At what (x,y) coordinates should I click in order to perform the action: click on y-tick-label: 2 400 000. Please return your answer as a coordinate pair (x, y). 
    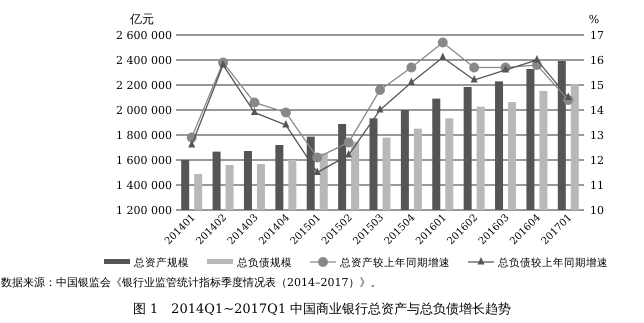
    Looking at the image, I should click on (144, 60).